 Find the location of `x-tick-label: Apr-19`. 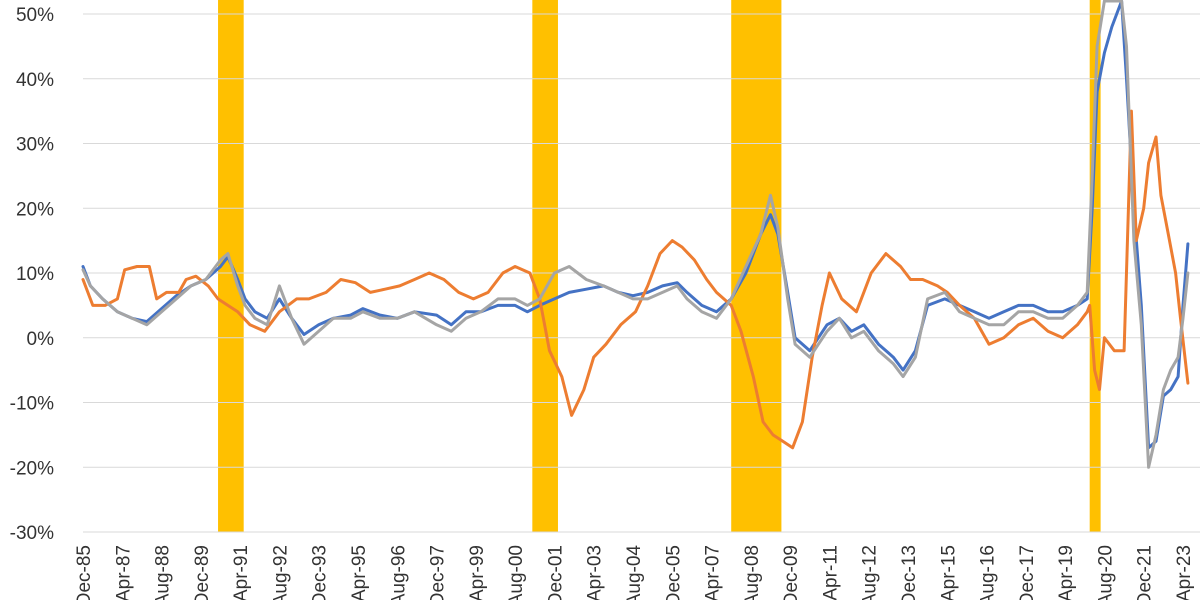

x-tick-label: Apr-19 is located at coordinates (1066, 572).